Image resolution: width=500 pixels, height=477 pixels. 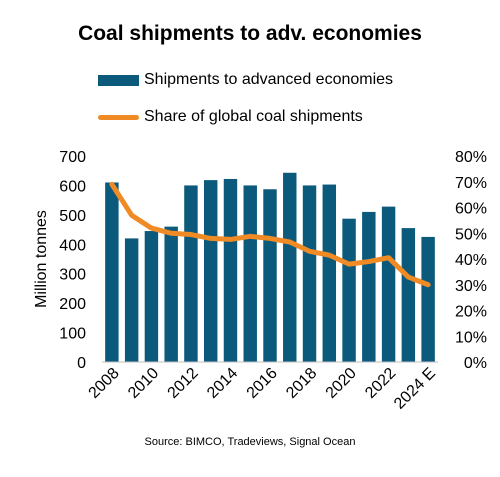 What do you see at coordinates (131, 300) in the screenshot?
I see `bar-2009` at bounding box center [131, 300].